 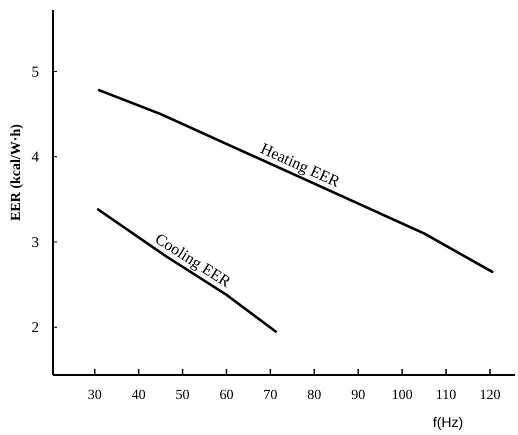 What do you see at coordinates (139, 395) in the screenshot?
I see `x-tick-label: 40` at bounding box center [139, 395].